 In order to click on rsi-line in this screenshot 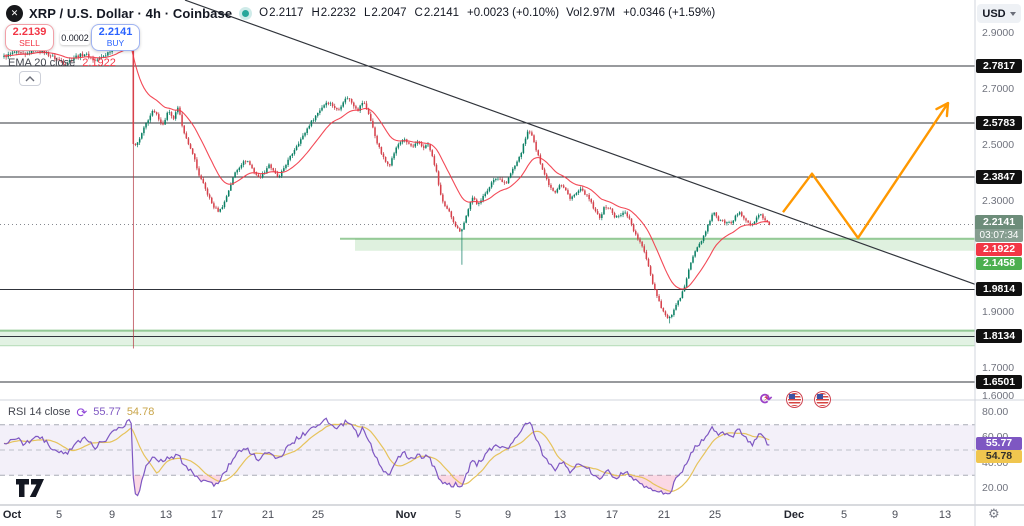, I will do `click(386, 457)`.